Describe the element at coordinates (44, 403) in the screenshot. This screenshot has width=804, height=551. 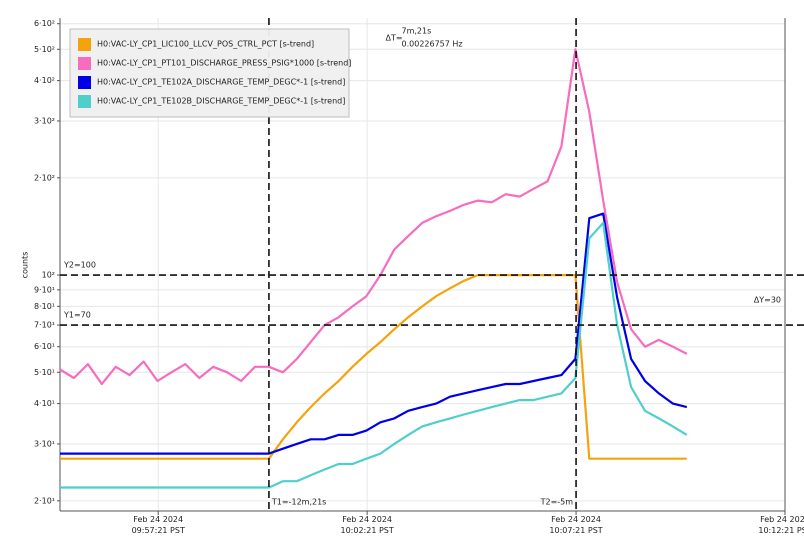
I see `y-tick-label: 4·10¹` at that location.